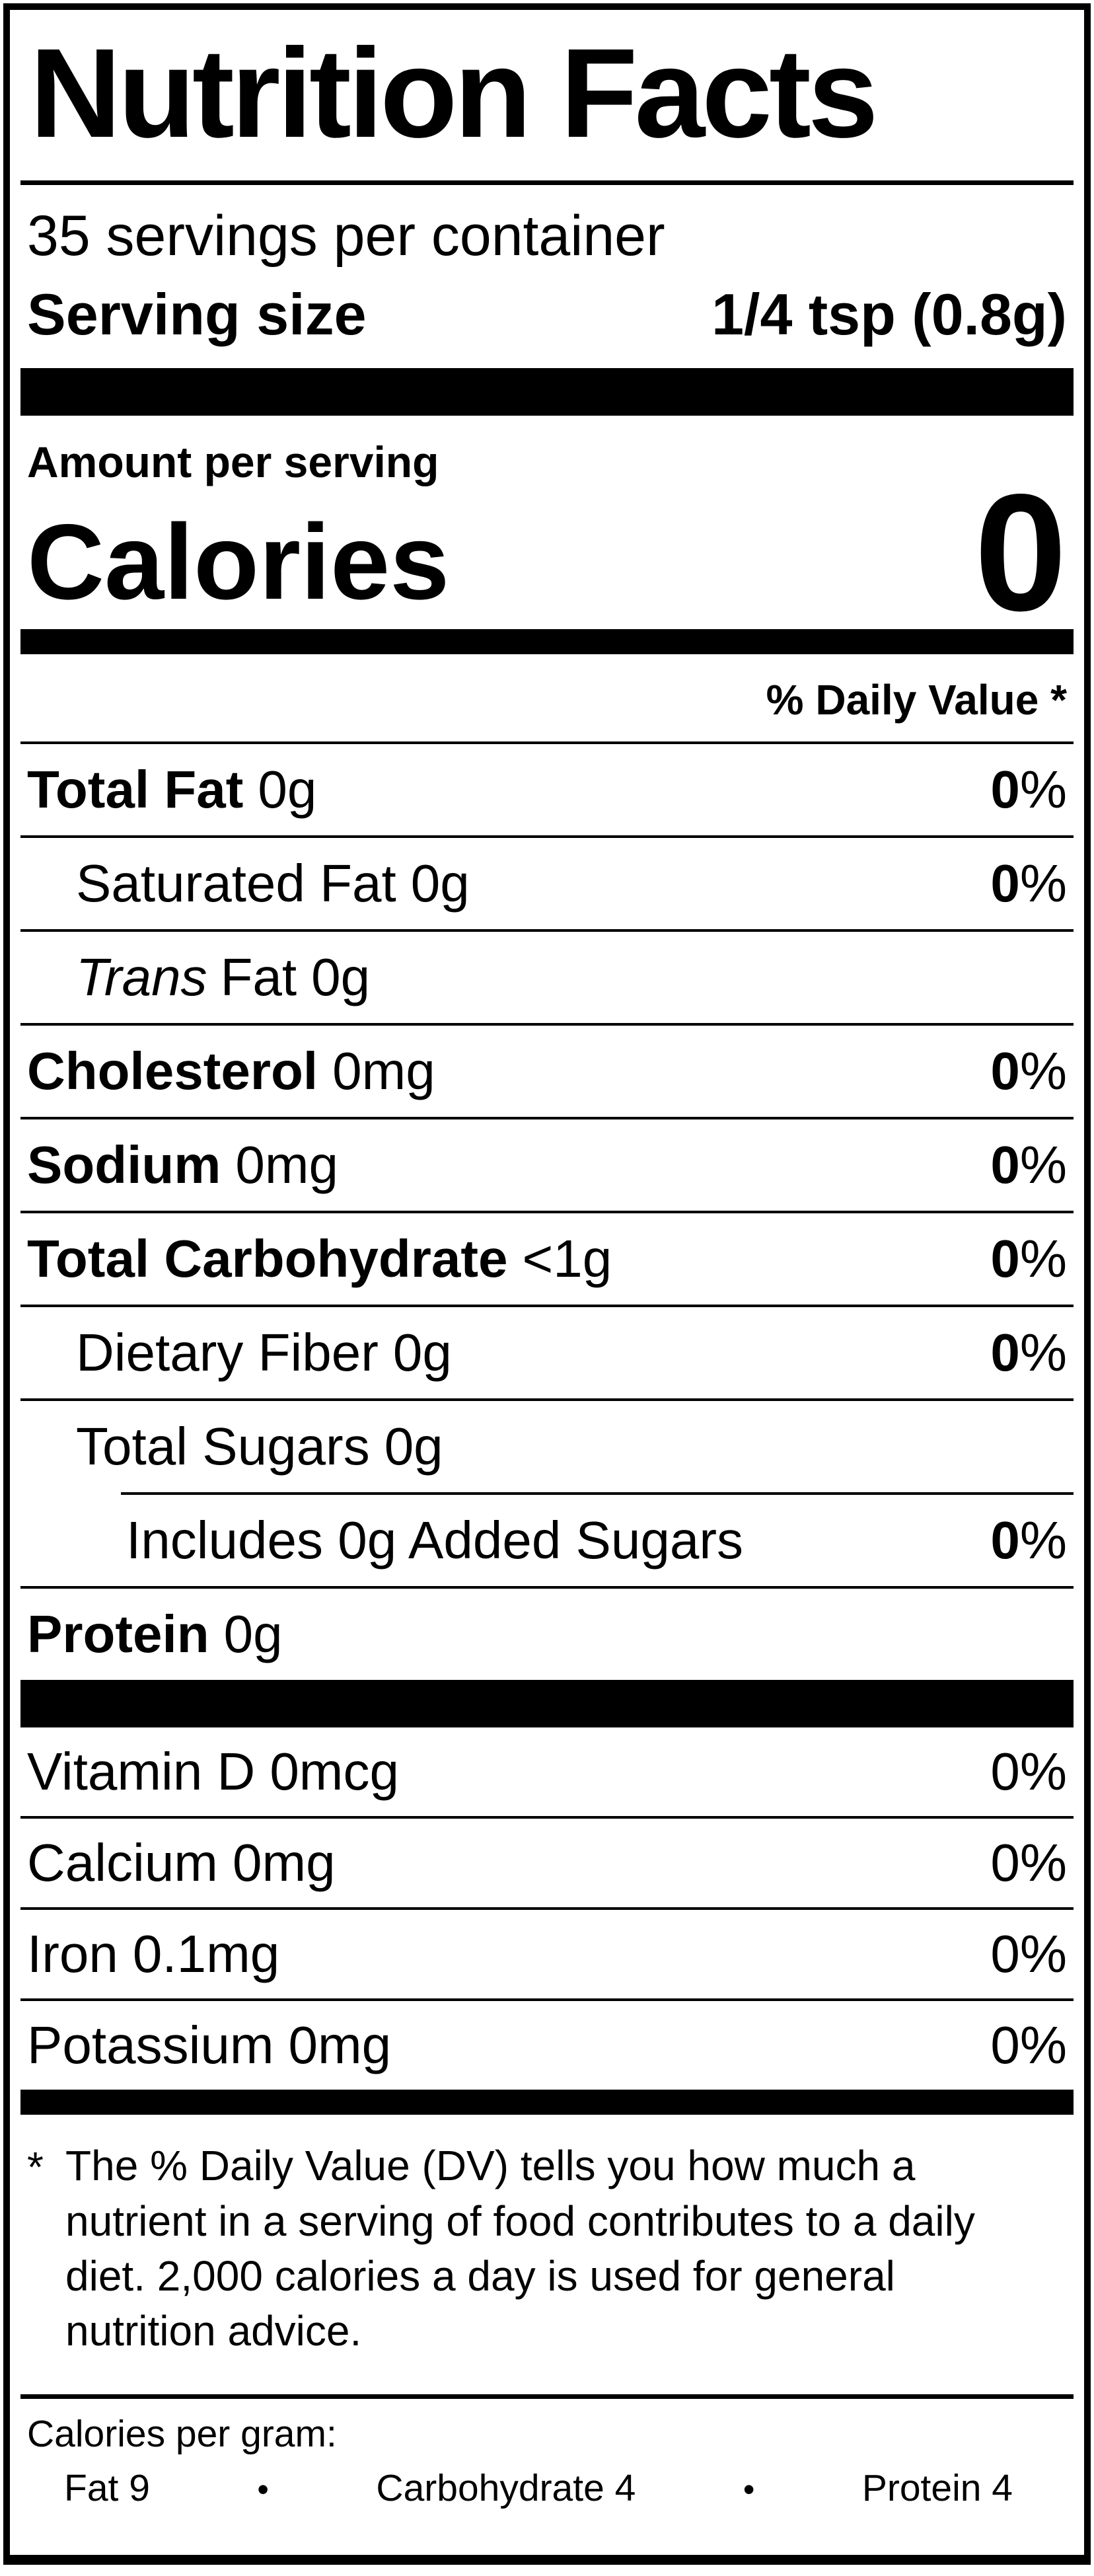  I want to click on daily-value-header: % Daily Value *, so click(916, 700).